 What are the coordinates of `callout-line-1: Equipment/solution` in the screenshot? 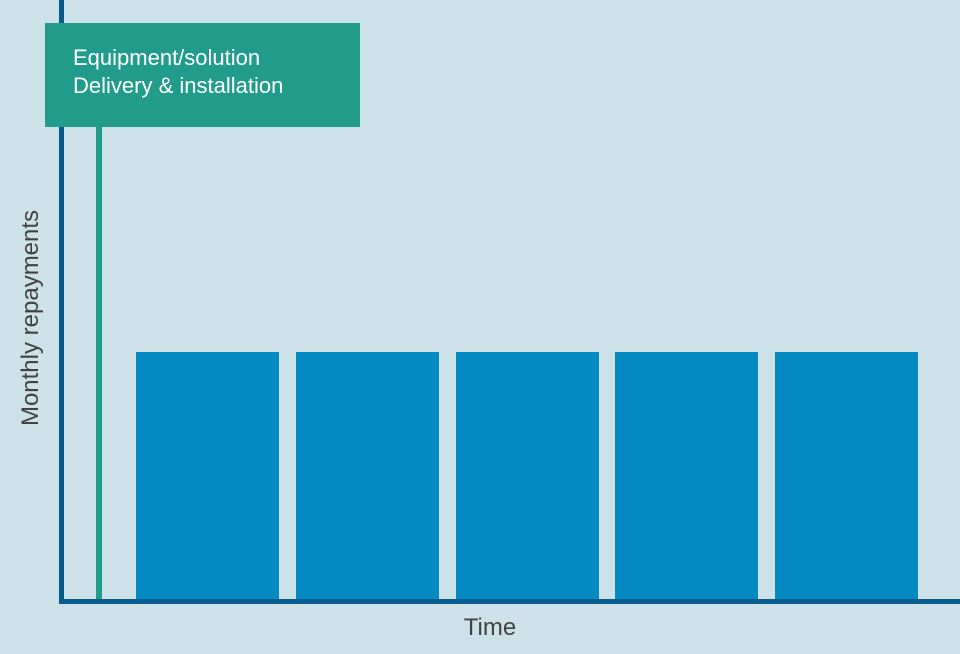 It's located at (167, 57).